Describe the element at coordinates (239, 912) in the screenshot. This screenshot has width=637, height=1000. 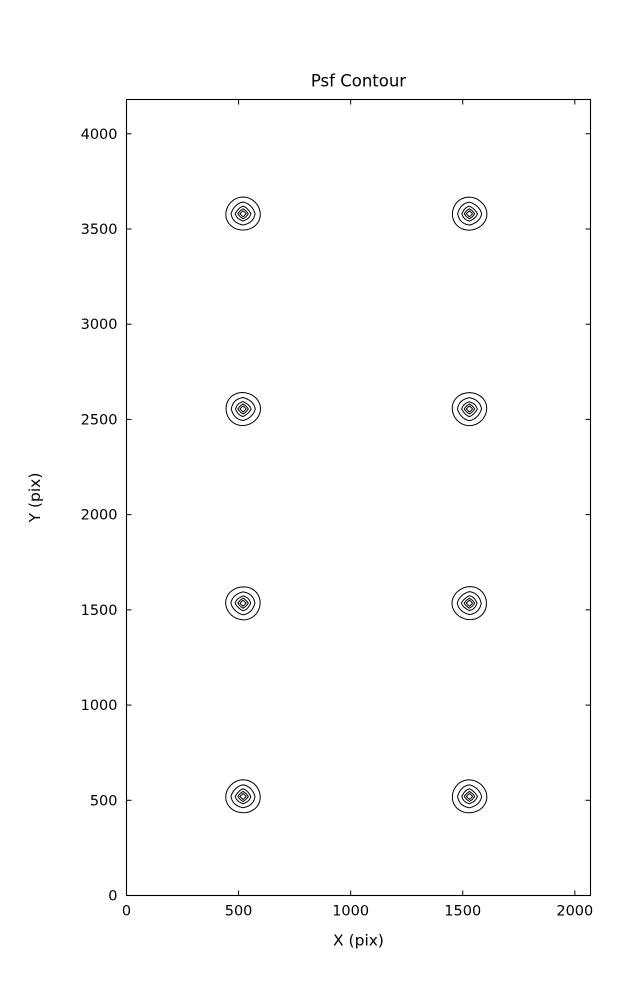
I see `x-tick-label: 500` at that location.